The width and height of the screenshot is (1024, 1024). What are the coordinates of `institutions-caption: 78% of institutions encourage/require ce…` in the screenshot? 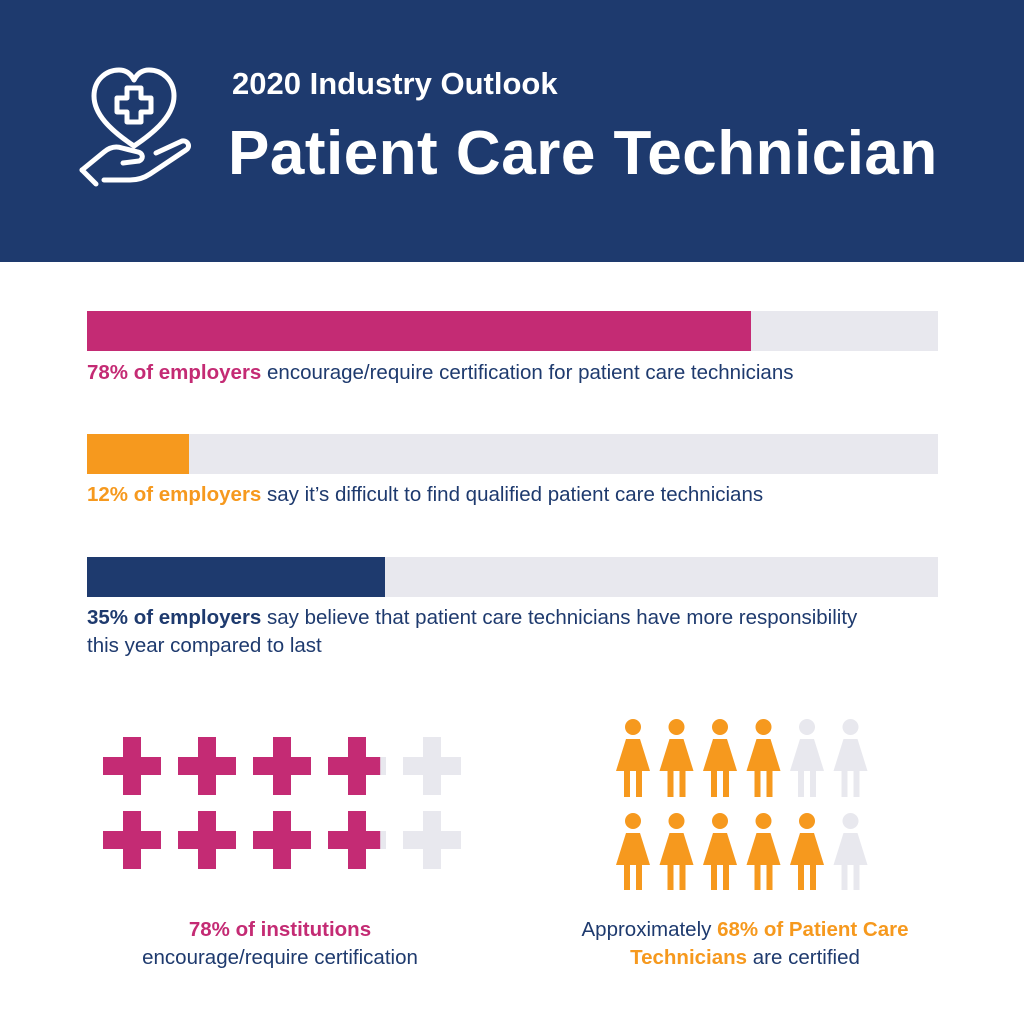 It's located at (280, 944).